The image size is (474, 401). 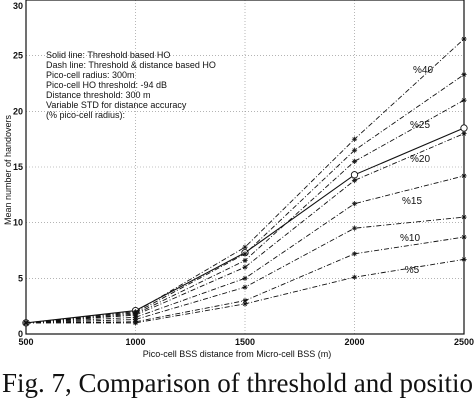 What do you see at coordinates (410, 238) in the screenshot?
I see `series-label: %10` at bounding box center [410, 238].